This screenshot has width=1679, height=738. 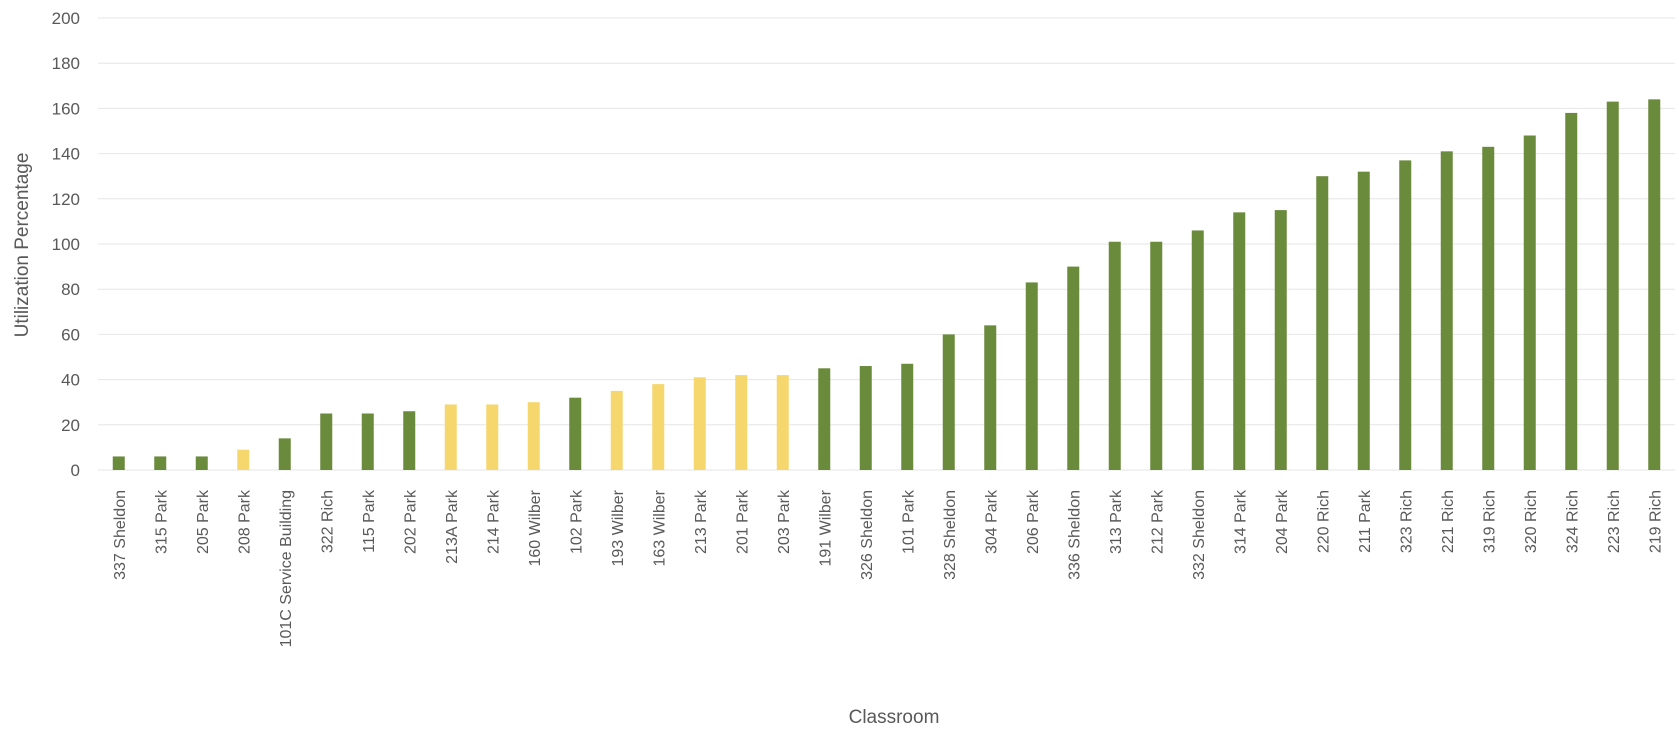 I want to click on x-tick-label: 160 Wilber, so click(x=535, y=527).